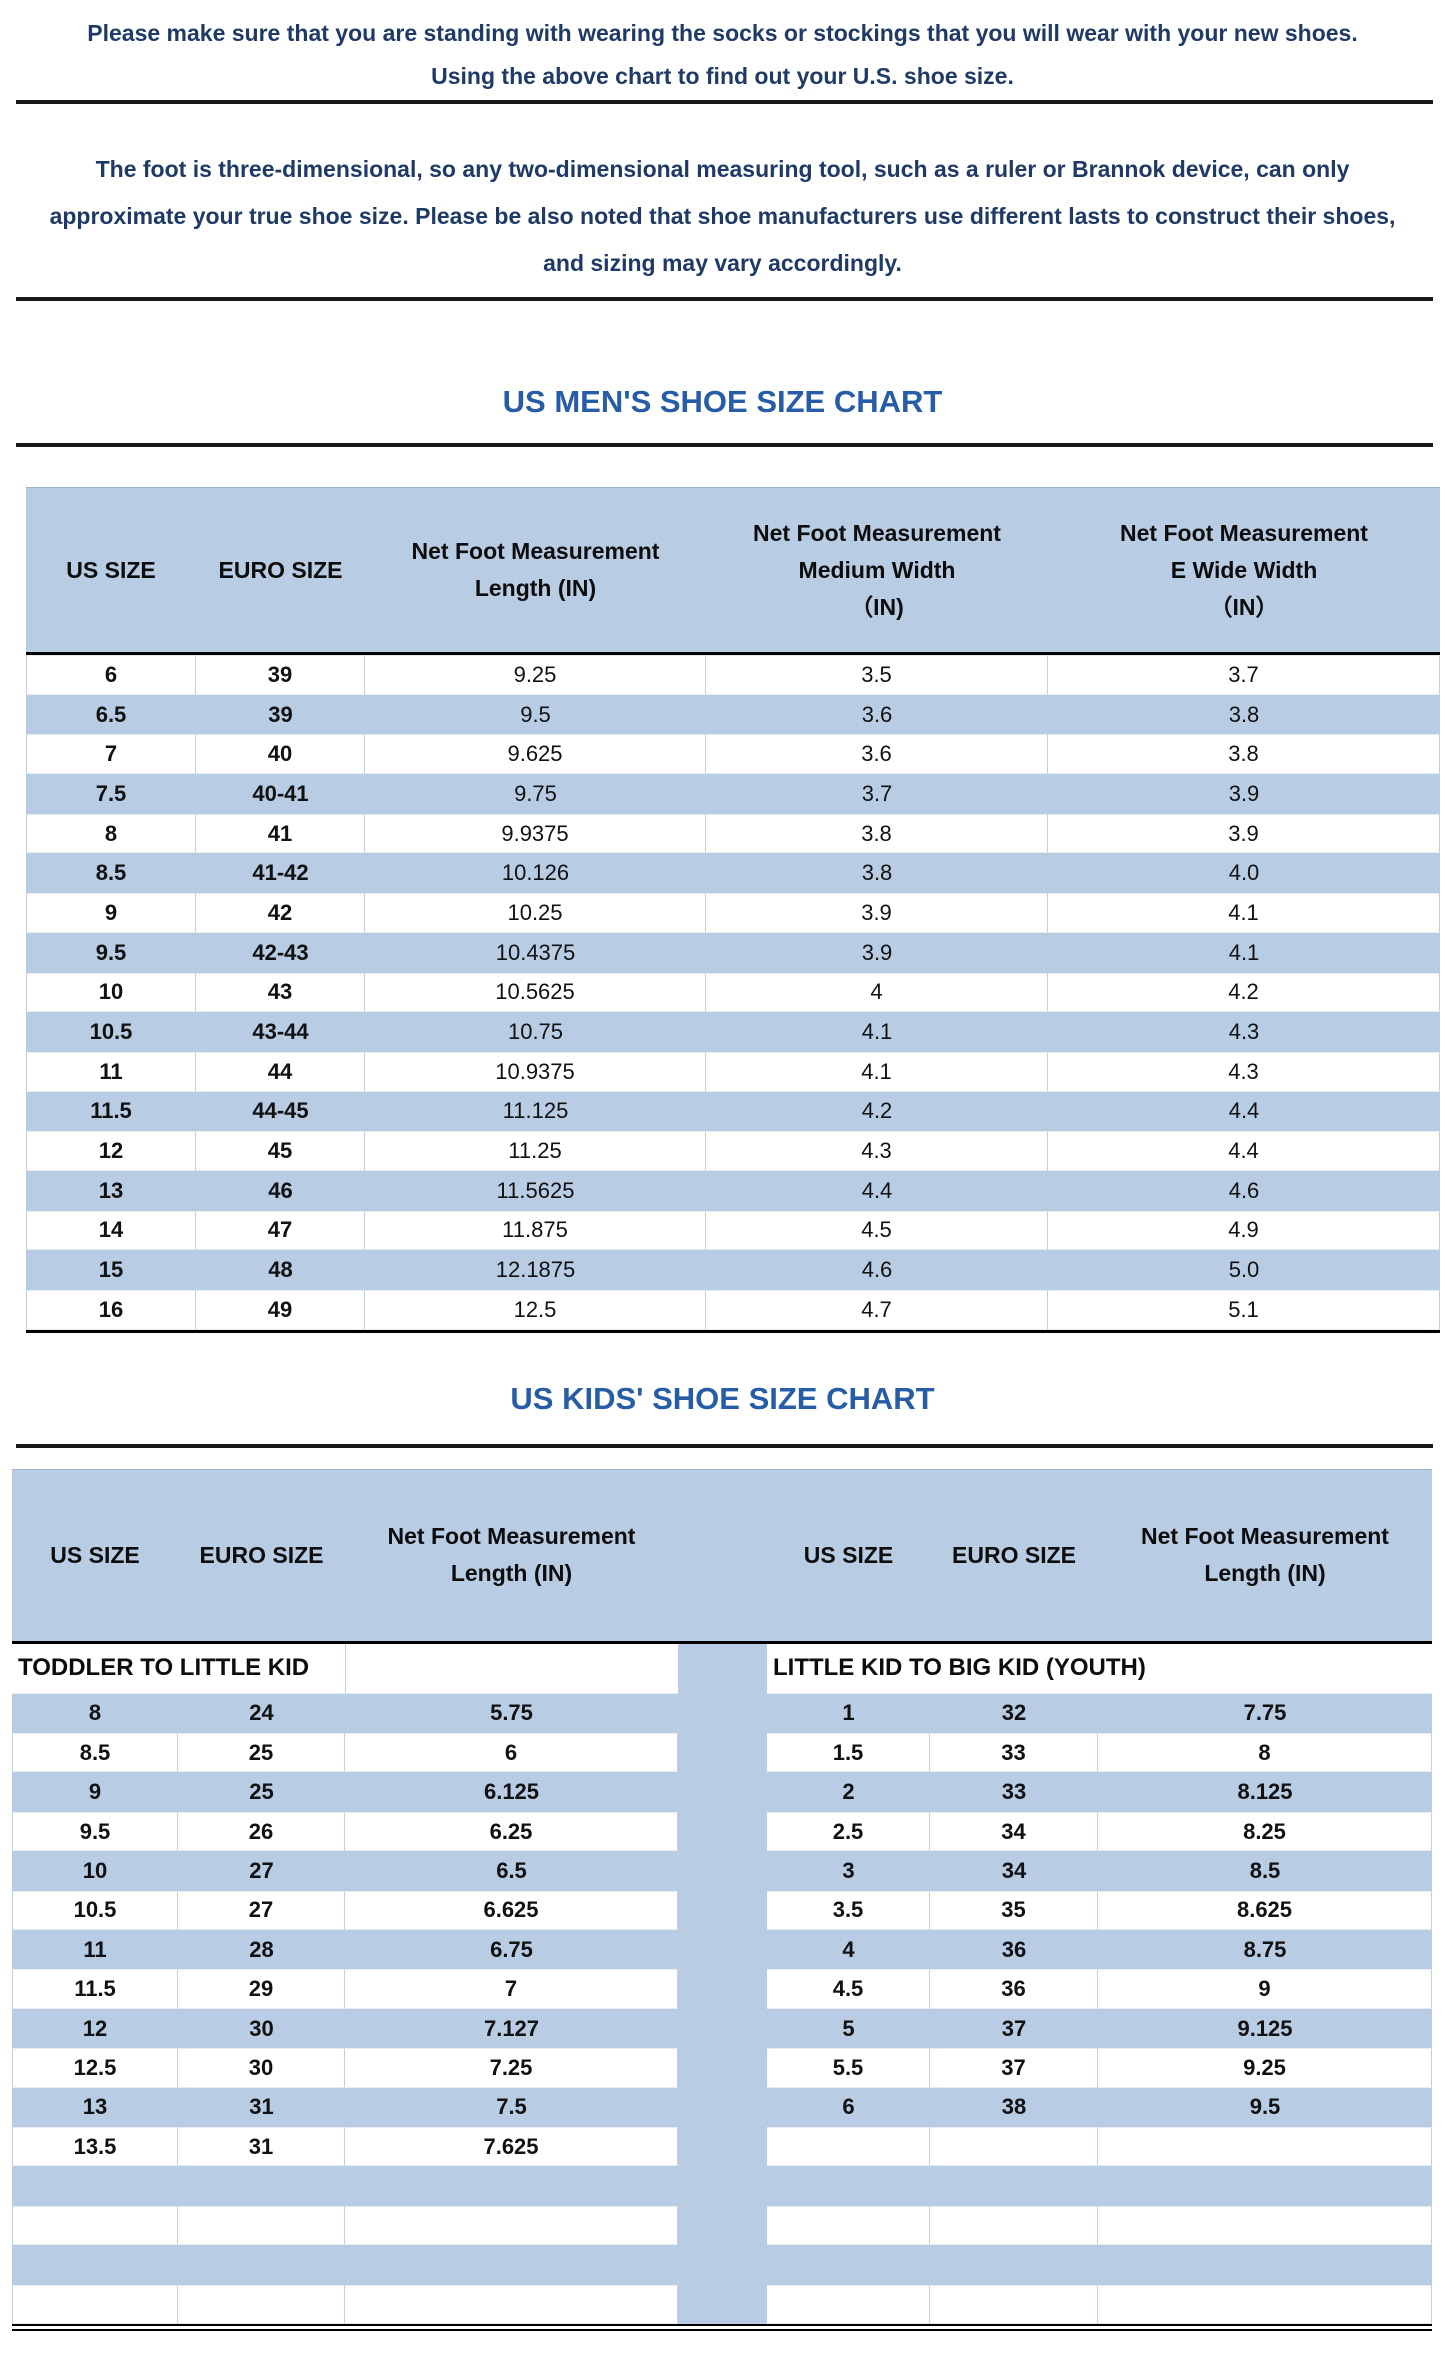  Describe the element at coordinates (848, 1792) in the screenshot. I see `us-size-cell-right: 2` at that location.